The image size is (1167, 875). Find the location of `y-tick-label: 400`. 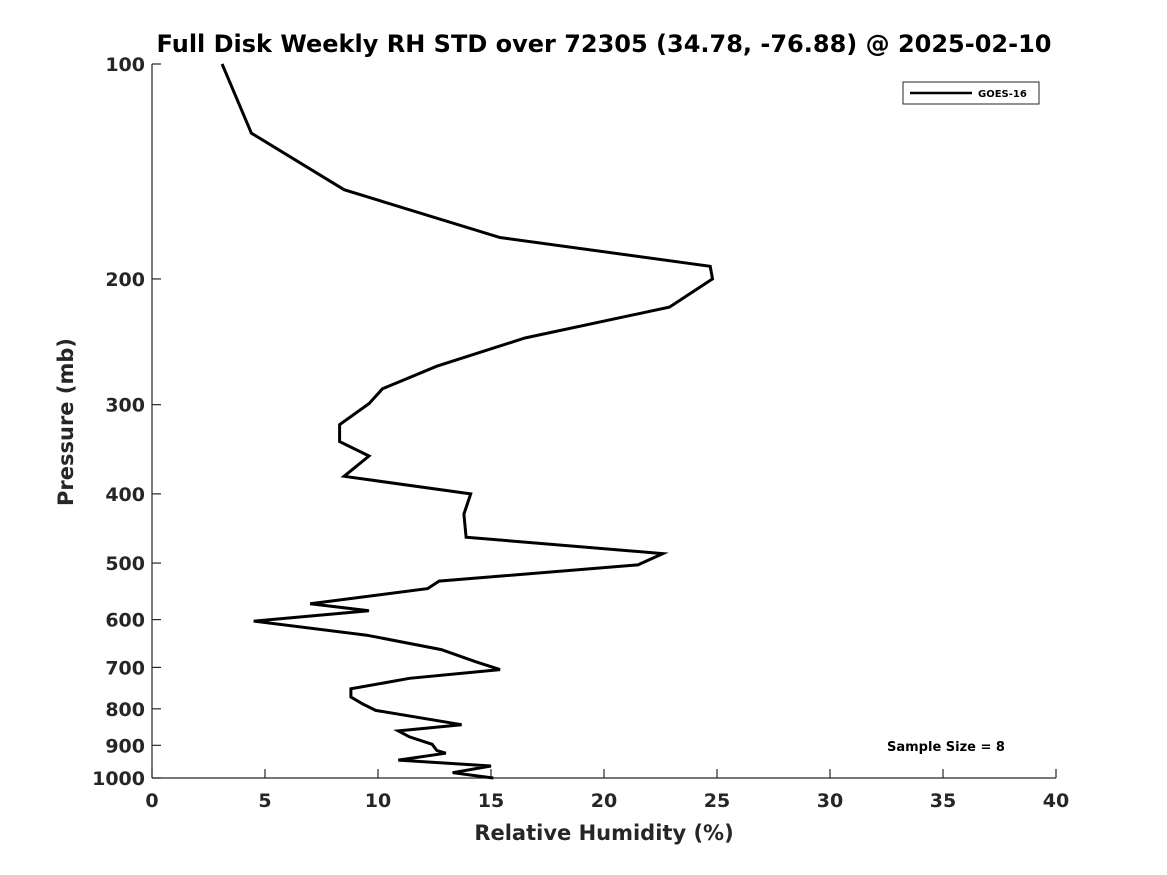

y-tick-label: 400 is located at coordinates (125, 495).